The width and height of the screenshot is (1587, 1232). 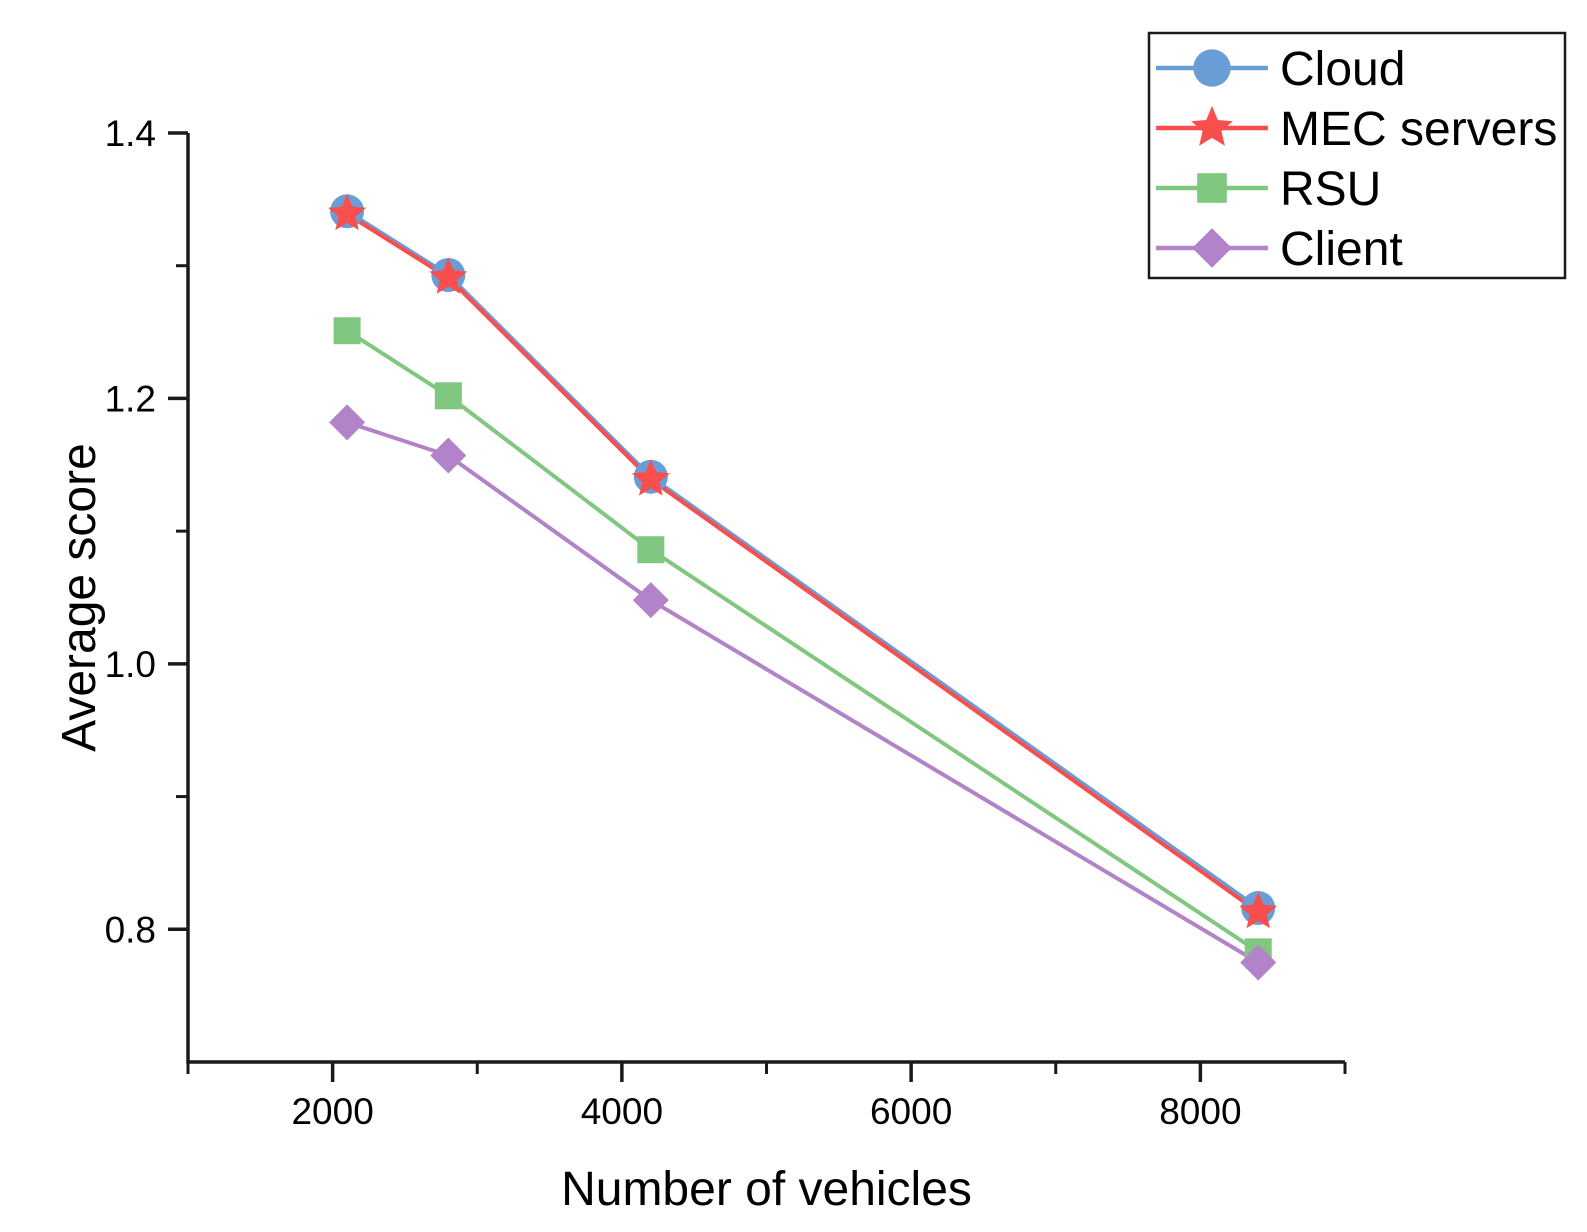 What do you see at coordinates (130, 398) in the screenshot?
I see `y-tick-label: 1.2` at bounding box center [130, 398].